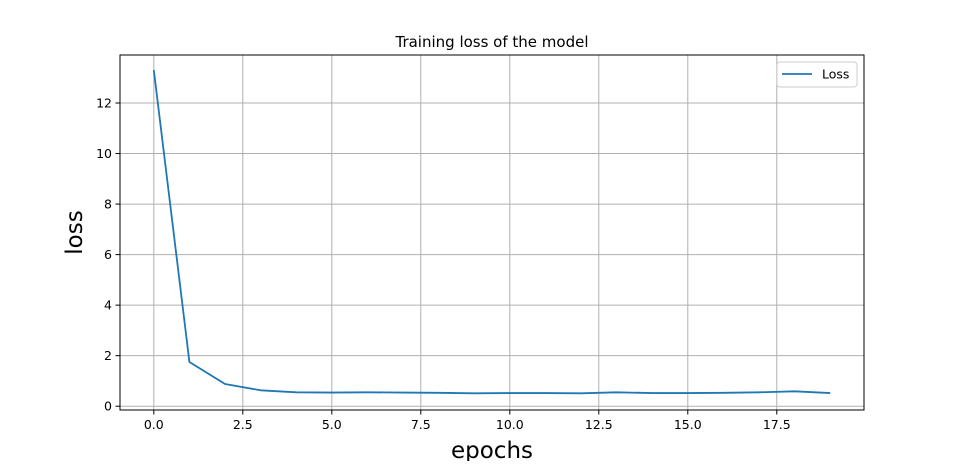  I want to click on y-axis-ticks: 0 2 4 6 8 10 12, so click(108, 255).